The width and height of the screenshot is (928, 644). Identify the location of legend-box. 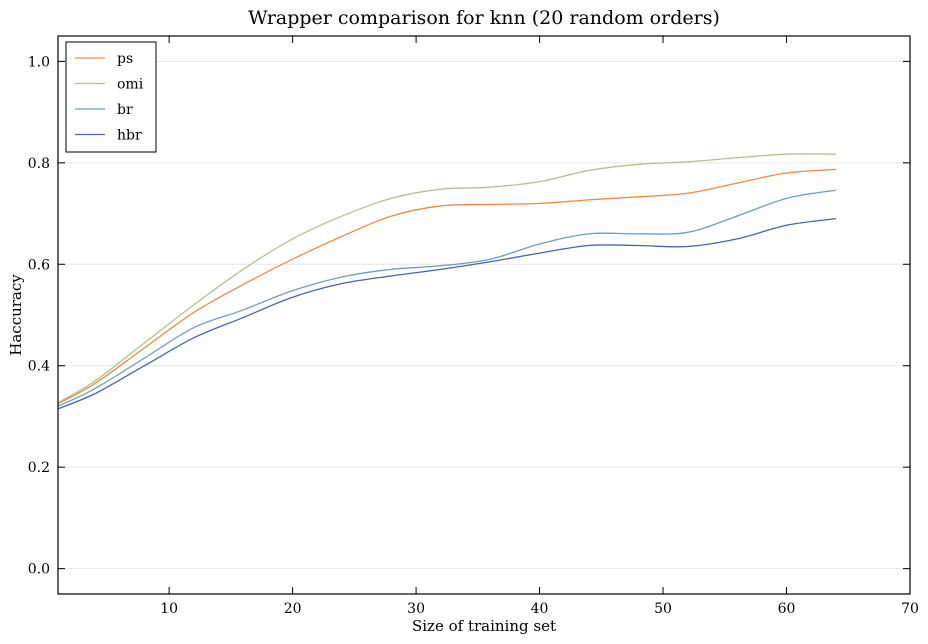
(111, 97).